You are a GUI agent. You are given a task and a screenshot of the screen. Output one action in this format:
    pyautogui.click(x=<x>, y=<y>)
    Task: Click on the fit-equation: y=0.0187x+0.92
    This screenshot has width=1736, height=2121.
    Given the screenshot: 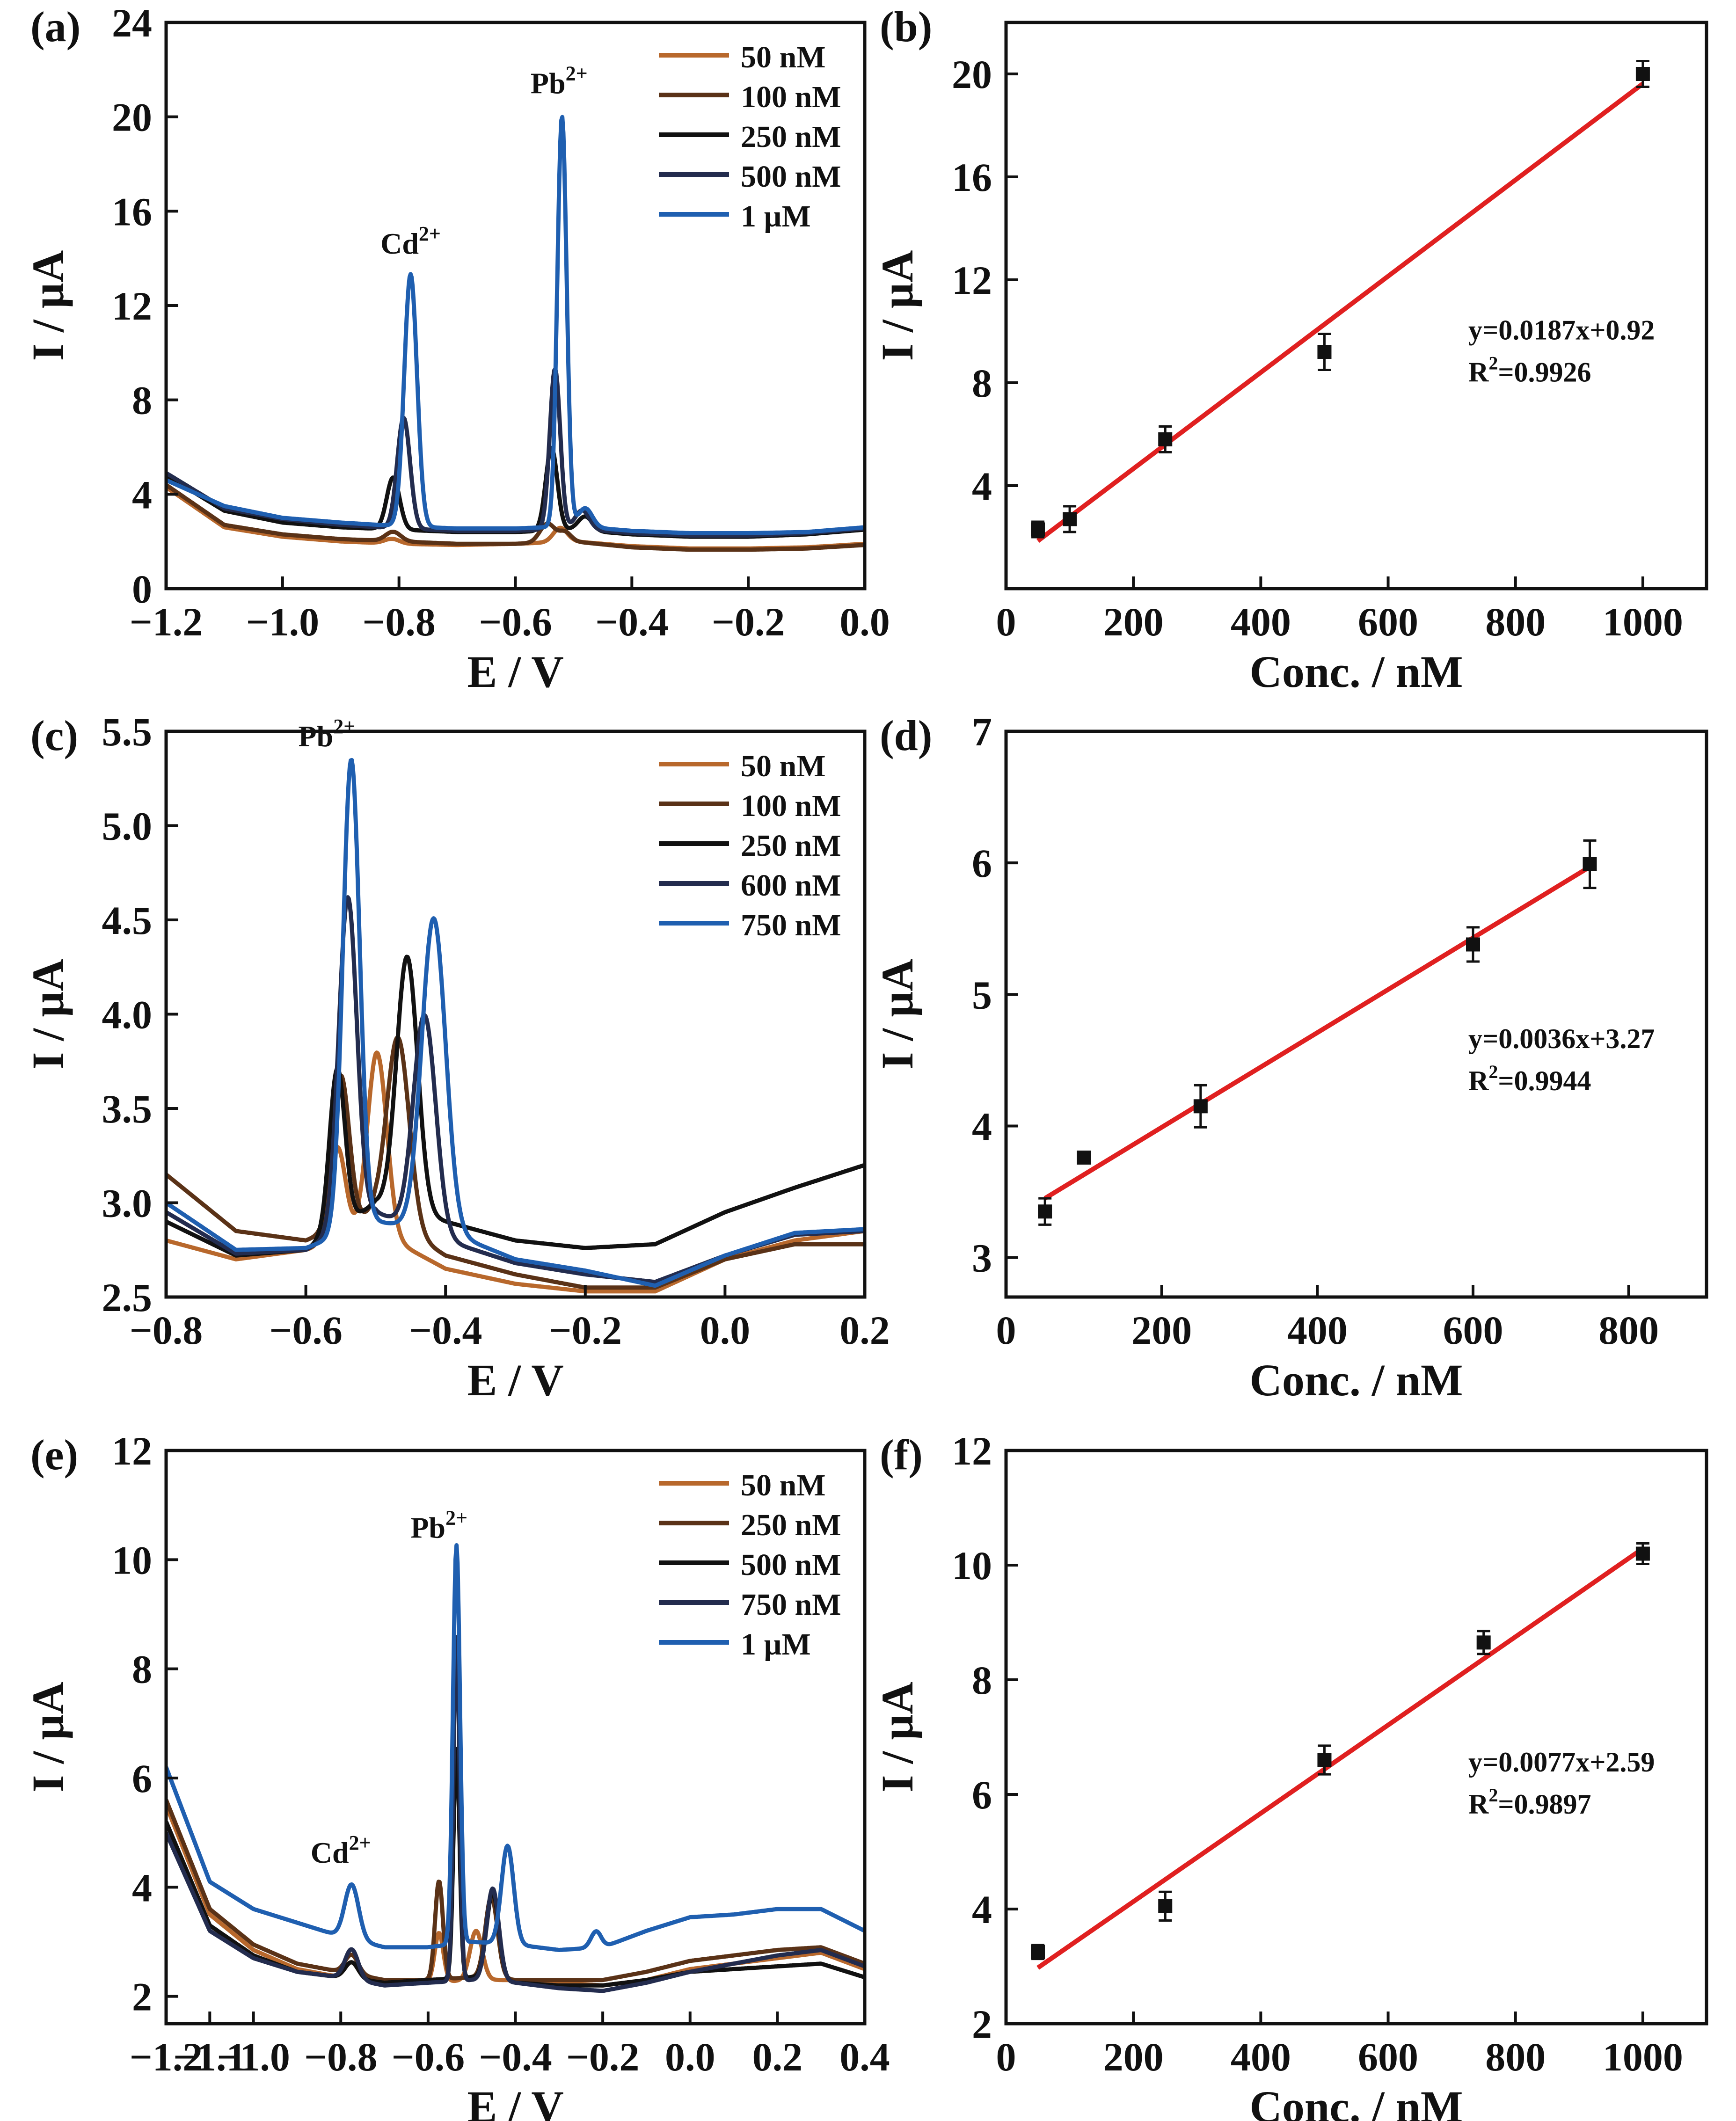 What is the action you would take?
    pyautogui.click(x=1561, y=331)
    